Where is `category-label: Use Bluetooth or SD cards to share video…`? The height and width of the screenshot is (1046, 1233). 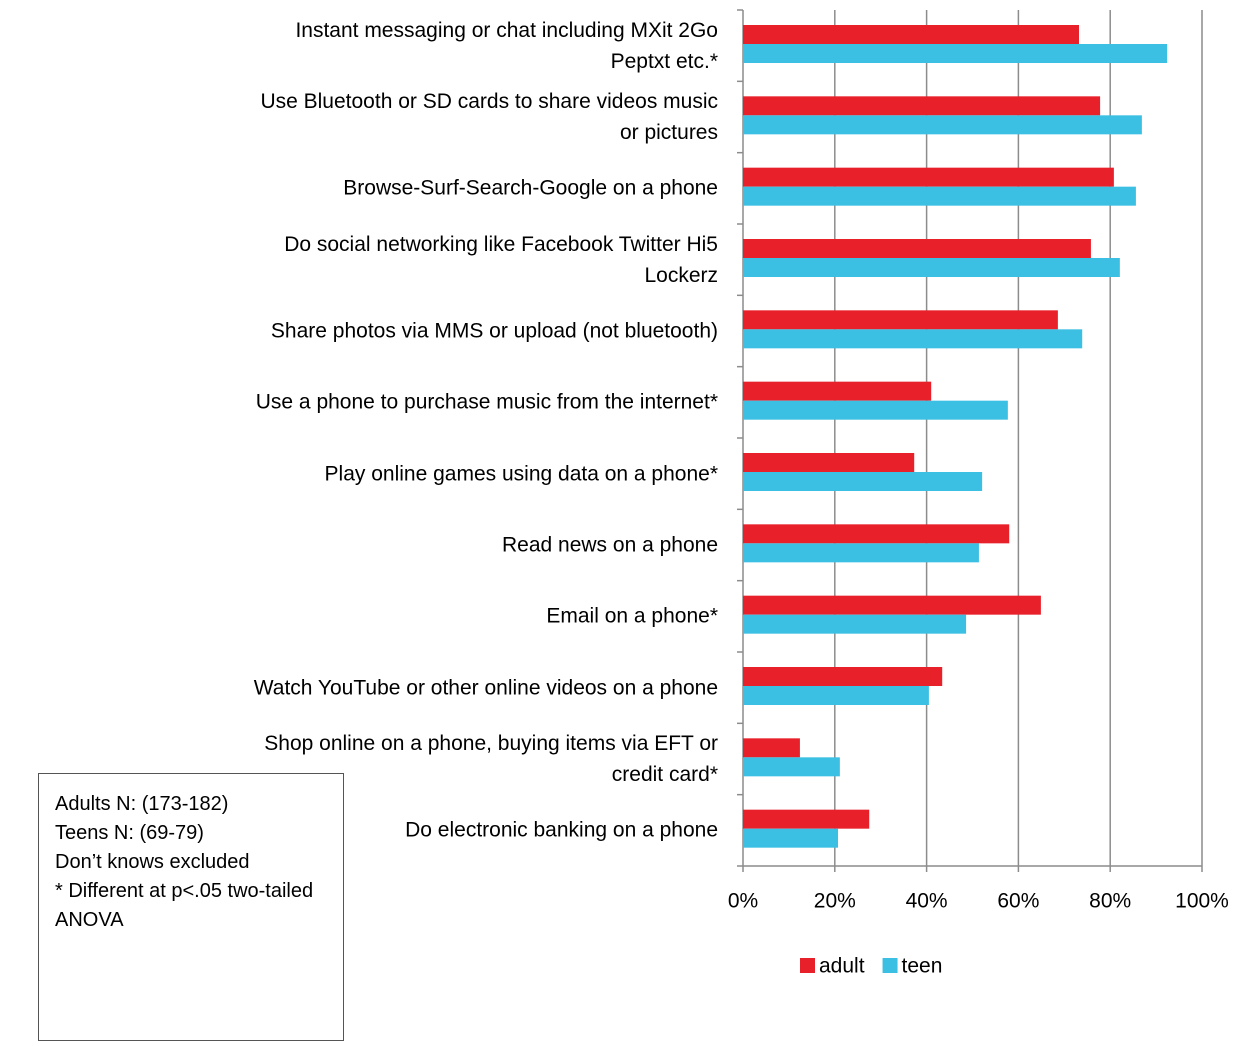 category-label: Use Bluetooth or SD cards to share video… is located at coordinates (489, 117).